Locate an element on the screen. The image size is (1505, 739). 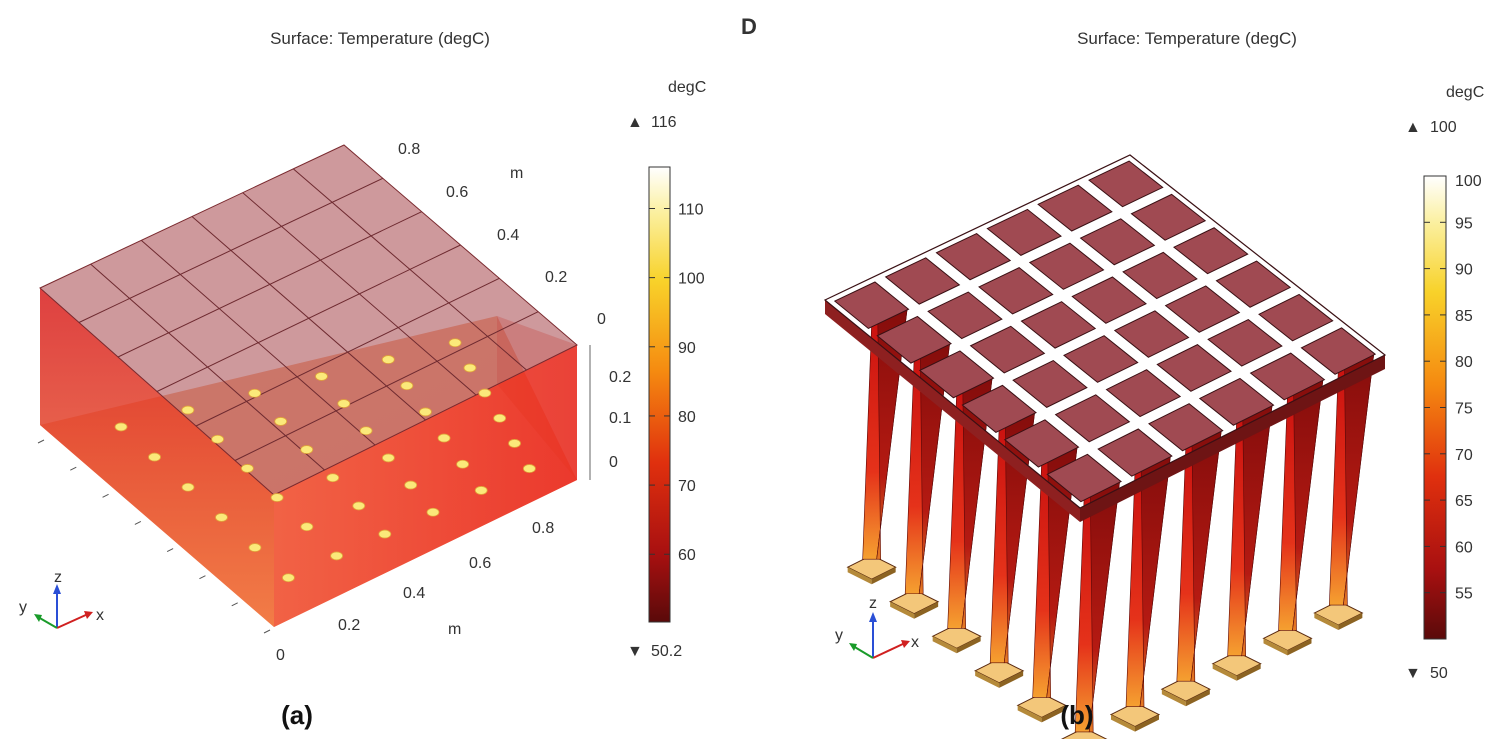
colorbar-tick-label: 100 is located at coordinates (1468, 181).